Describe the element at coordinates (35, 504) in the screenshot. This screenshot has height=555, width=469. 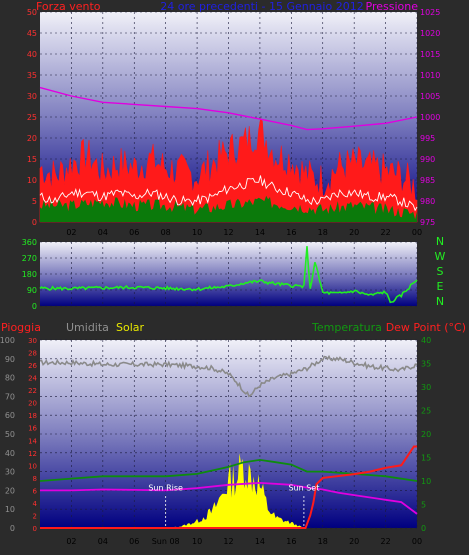
I see `rain-tick-4: 4` at that location.